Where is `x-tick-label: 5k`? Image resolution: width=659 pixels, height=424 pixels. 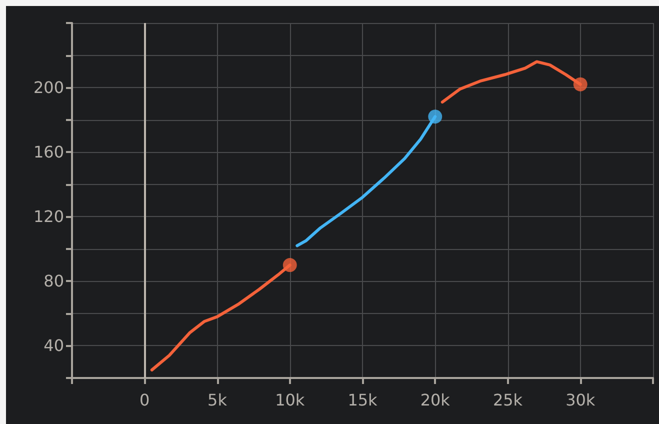
x-tick-label: 5k is located at coordinates (218, 400).